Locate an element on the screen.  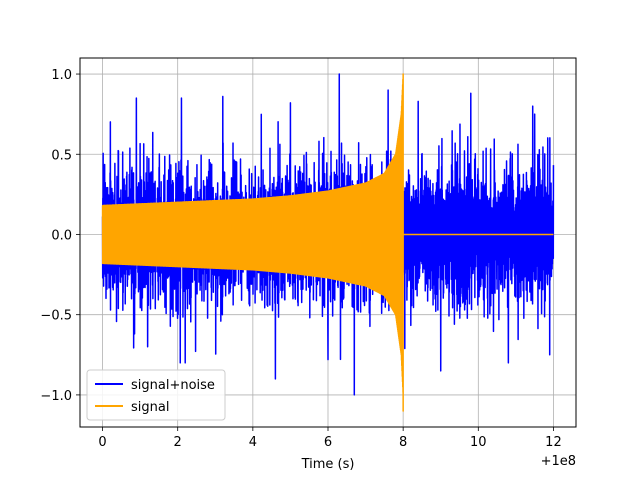
x-tick-label-0: 0 is located at coordinates (102, 442).